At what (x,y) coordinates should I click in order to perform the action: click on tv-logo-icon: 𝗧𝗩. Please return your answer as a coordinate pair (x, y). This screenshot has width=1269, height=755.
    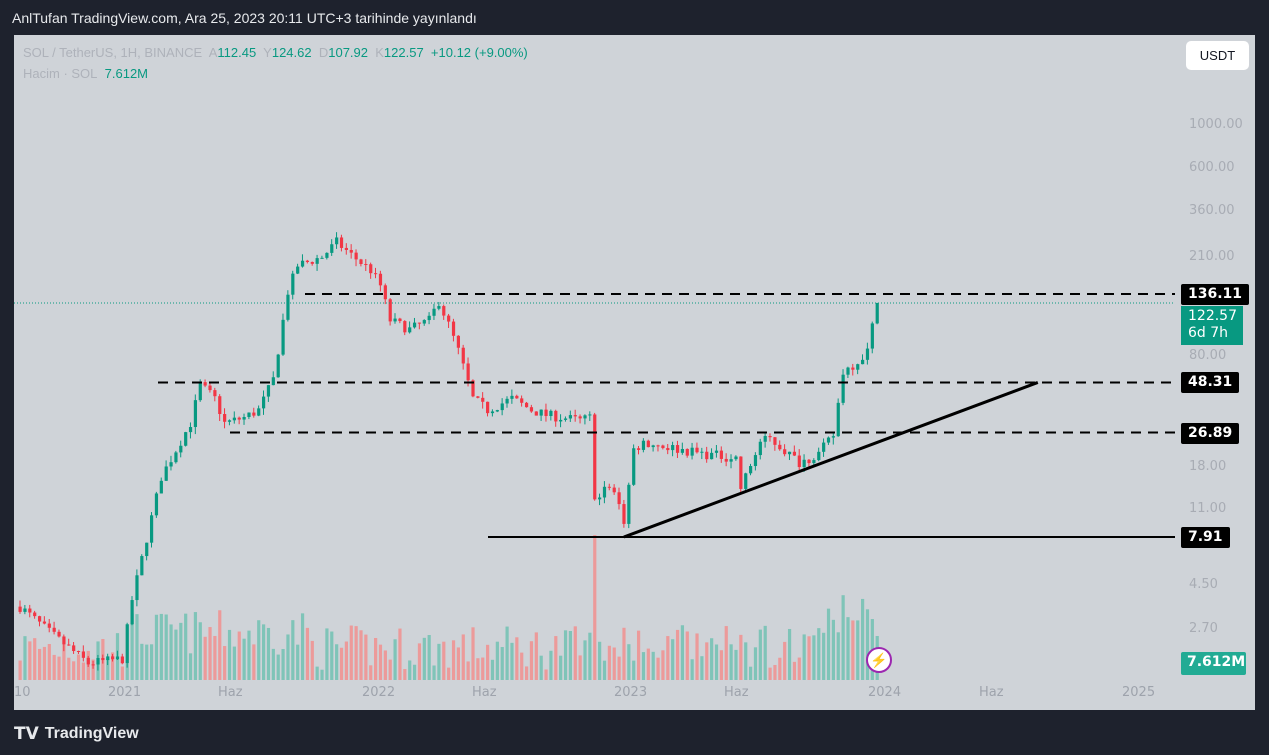
    Looking at the image, I should click on (26, 733).